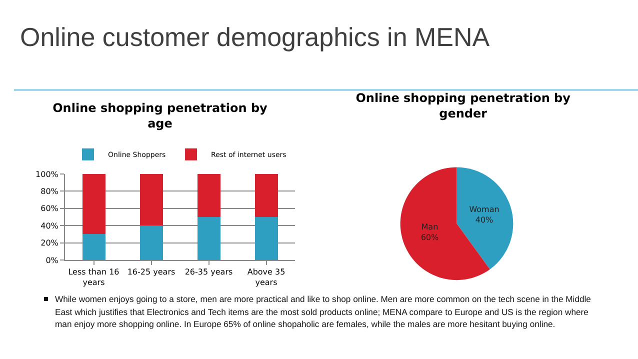 Image resolution: width=638 pixels, height=359 pixels. I want to click on y-tick-label: 80%, so click(49, 191).